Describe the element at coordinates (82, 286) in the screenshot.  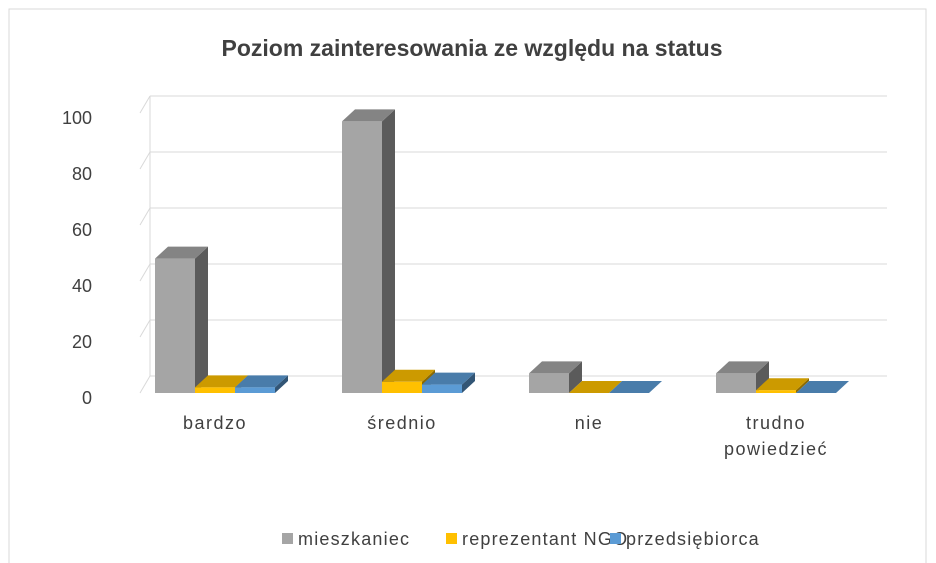
I see `y-tick-label: 40` at that location.